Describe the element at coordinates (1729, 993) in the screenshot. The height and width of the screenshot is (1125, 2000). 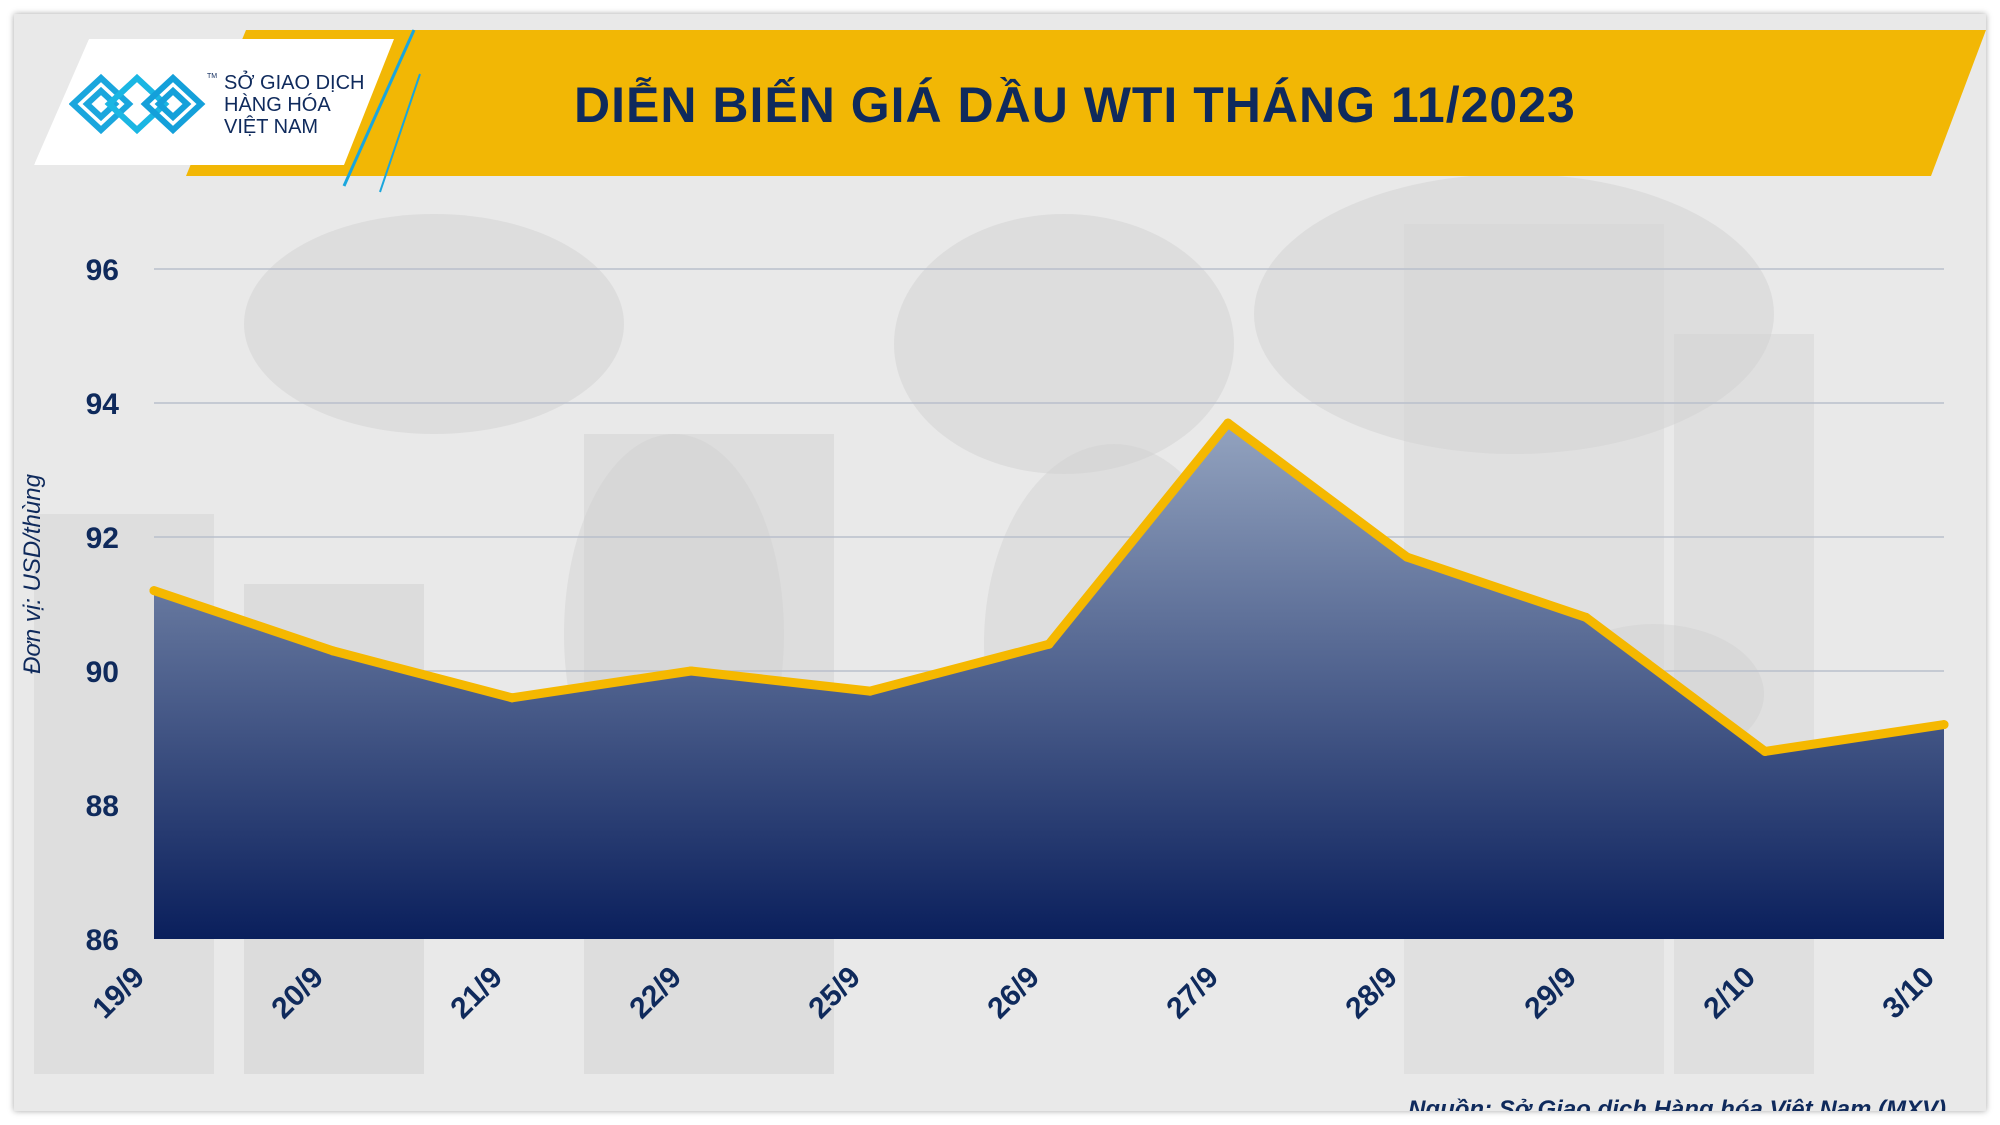
I see `x-tick-label: 2/10` at that location.